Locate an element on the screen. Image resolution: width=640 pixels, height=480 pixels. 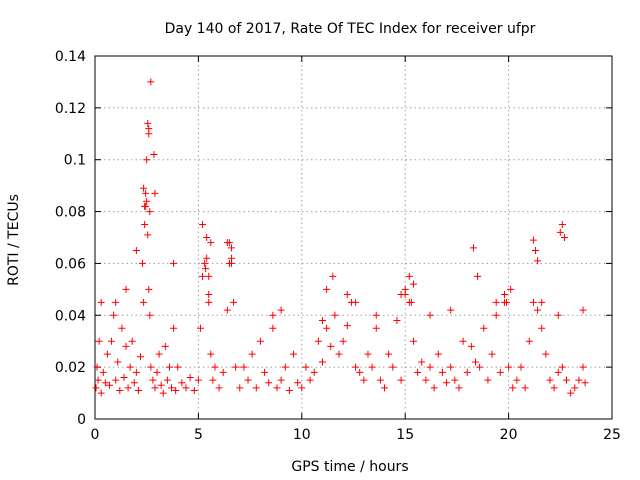
x-tick-labels: 0 5 10 15 20 25 is located at coordinates (356, 435).